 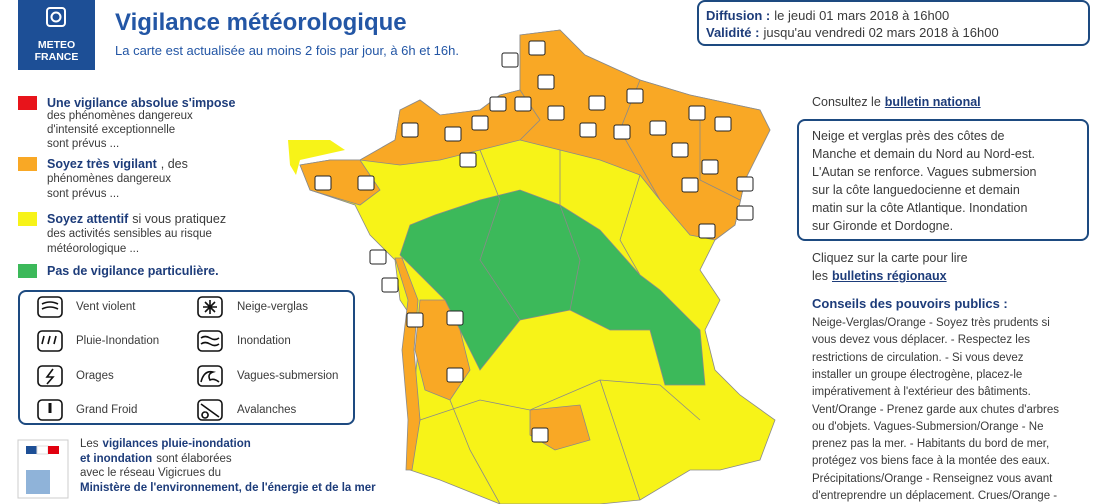 What do you see at coordinates (889, 276) in the screenshot?
I see `link: bulletins régionaux` at bounding box center [889, 276].